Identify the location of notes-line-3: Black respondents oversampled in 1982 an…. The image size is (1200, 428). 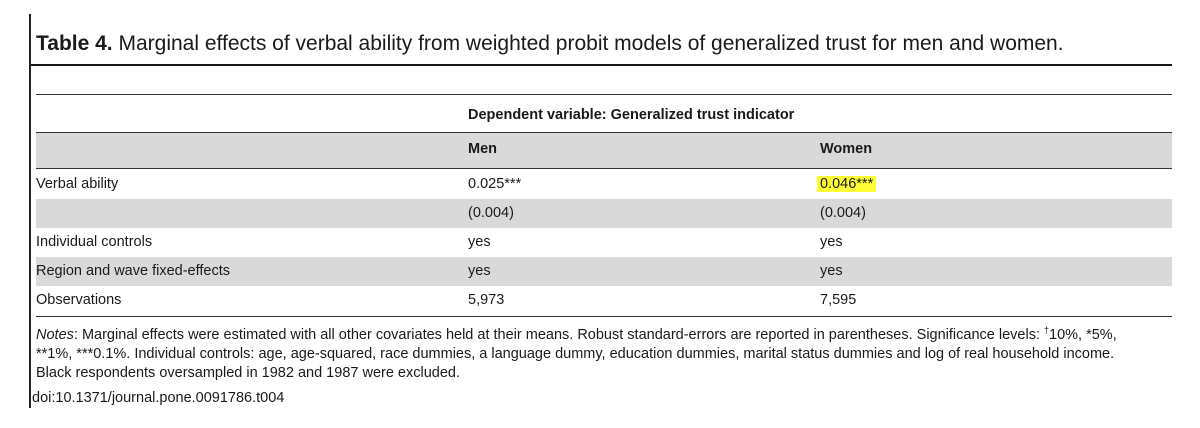
(248, 373).